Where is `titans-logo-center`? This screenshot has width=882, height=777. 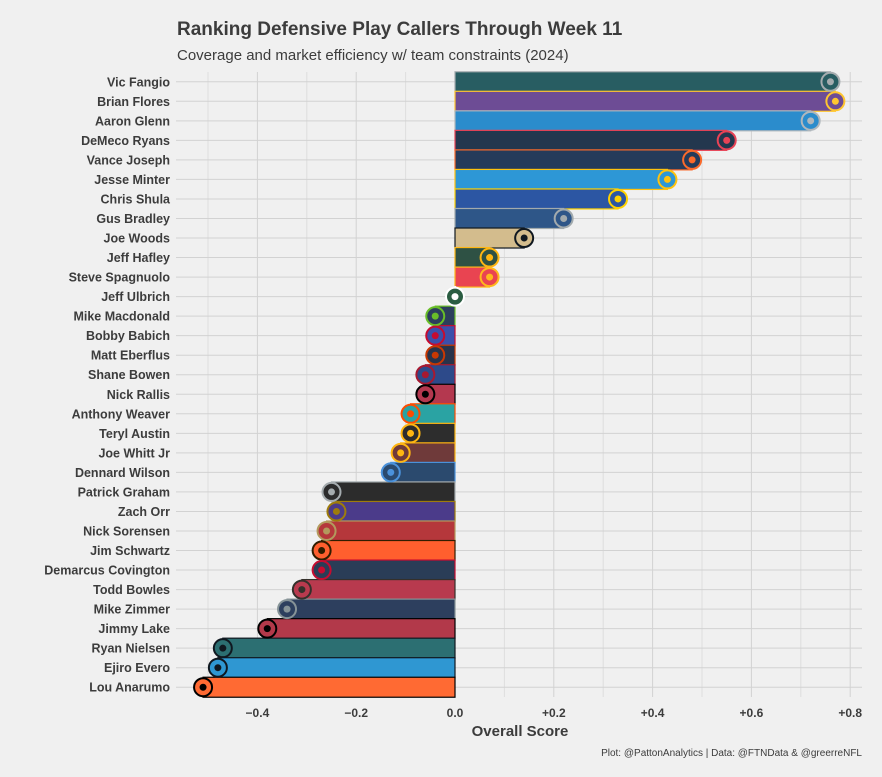 titans-logo-center is located at coordinates (391, 472).